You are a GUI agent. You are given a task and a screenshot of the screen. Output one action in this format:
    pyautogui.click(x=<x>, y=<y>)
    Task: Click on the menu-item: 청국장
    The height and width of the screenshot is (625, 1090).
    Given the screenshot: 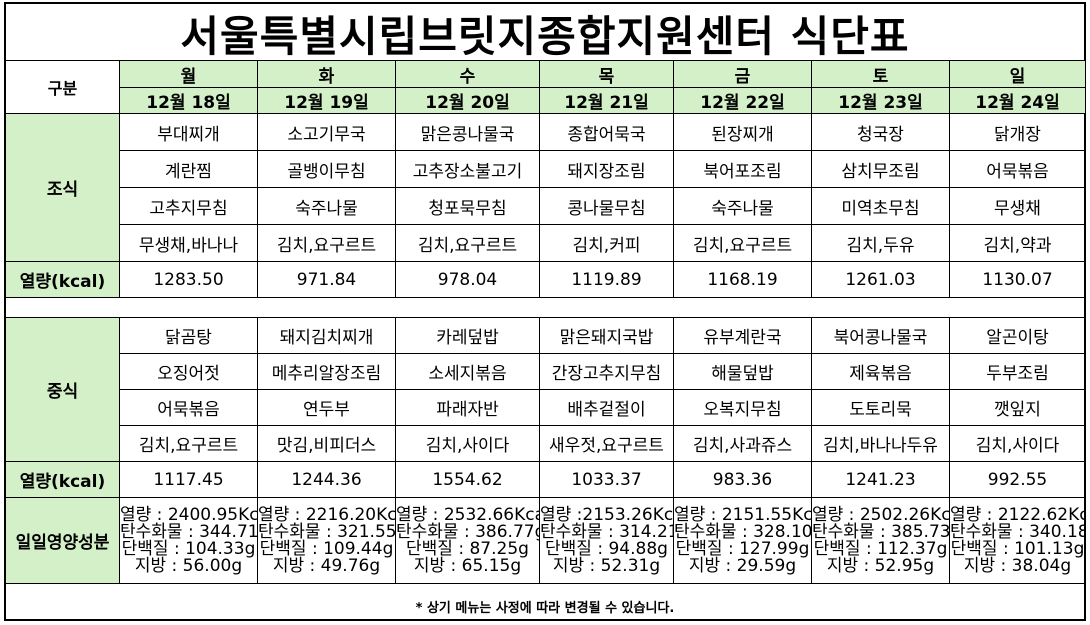 What is the action you would take?
    pyautogui.click(x=880, y=132)
    